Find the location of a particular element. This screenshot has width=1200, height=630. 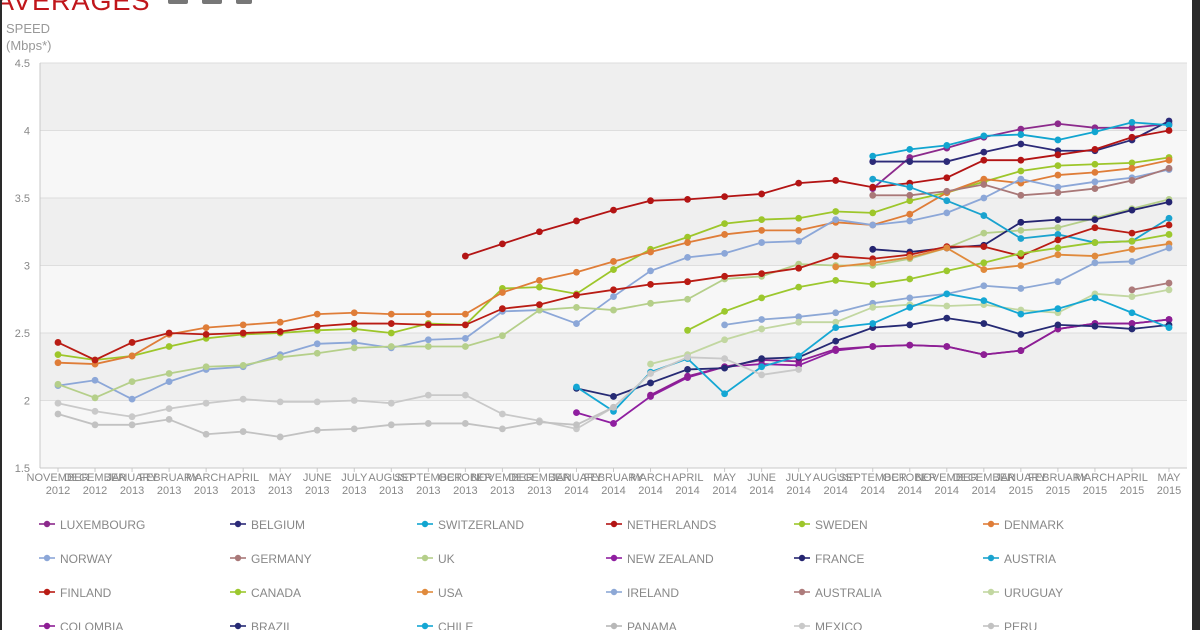

x-tick-label-month: MAY is located at coordinates (725, 478).